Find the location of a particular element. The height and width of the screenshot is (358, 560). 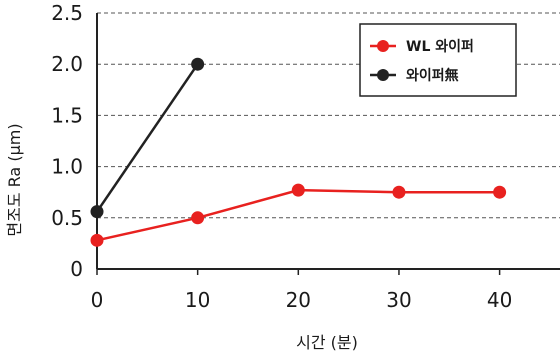

x-axis-title: 시간 (분) is located at coordinates (327, 342).